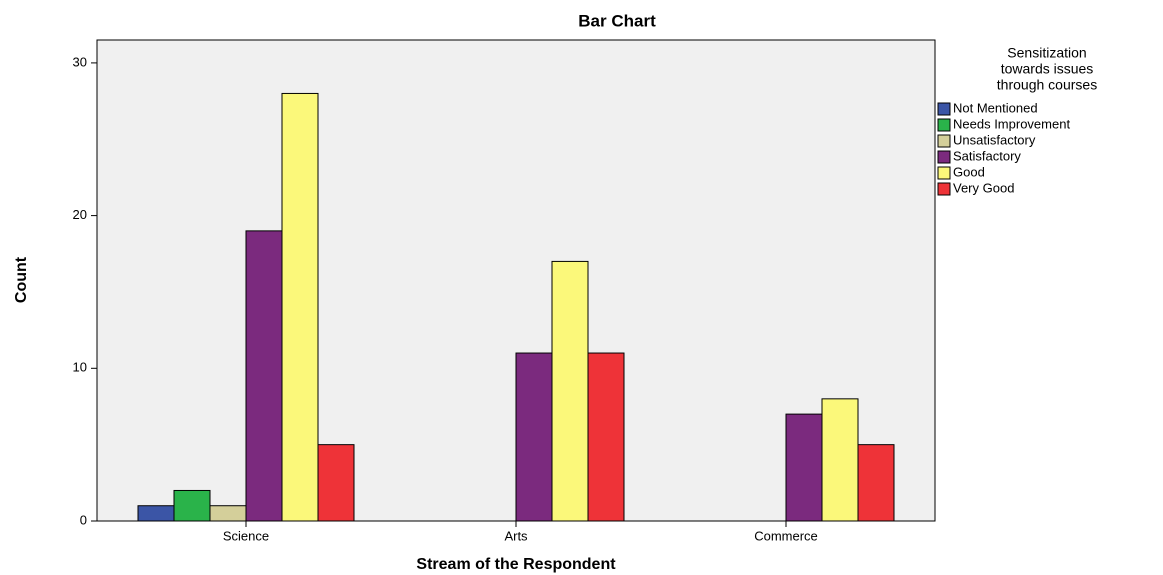 The image size is (1163, 575). Describe the element at coordinates (80, 214) in the screenshot. I see `y-tick-label: 20` at that location.